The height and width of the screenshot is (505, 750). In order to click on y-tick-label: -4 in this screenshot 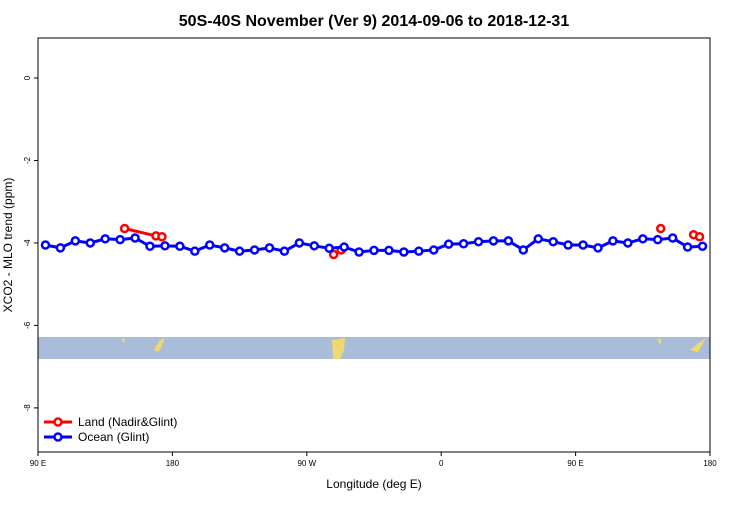, I will do `click(27, 243)`.